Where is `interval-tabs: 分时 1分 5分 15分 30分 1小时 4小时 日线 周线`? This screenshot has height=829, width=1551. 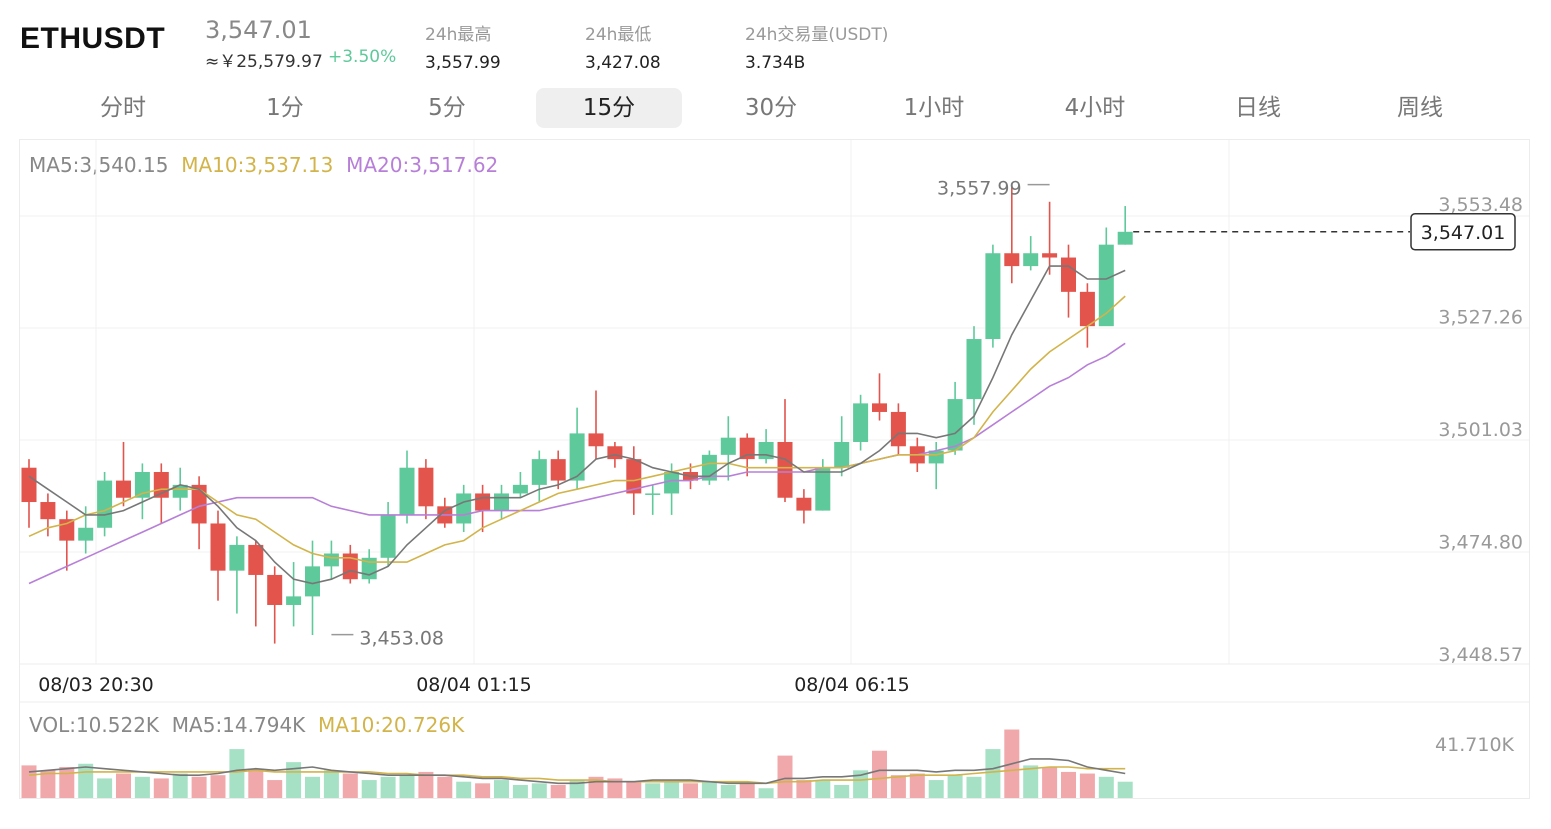 interval-tabs: 分时 1分 5分 15分 30分 1小时 4小时 日线 周线 is located at coordinates (774, 109).